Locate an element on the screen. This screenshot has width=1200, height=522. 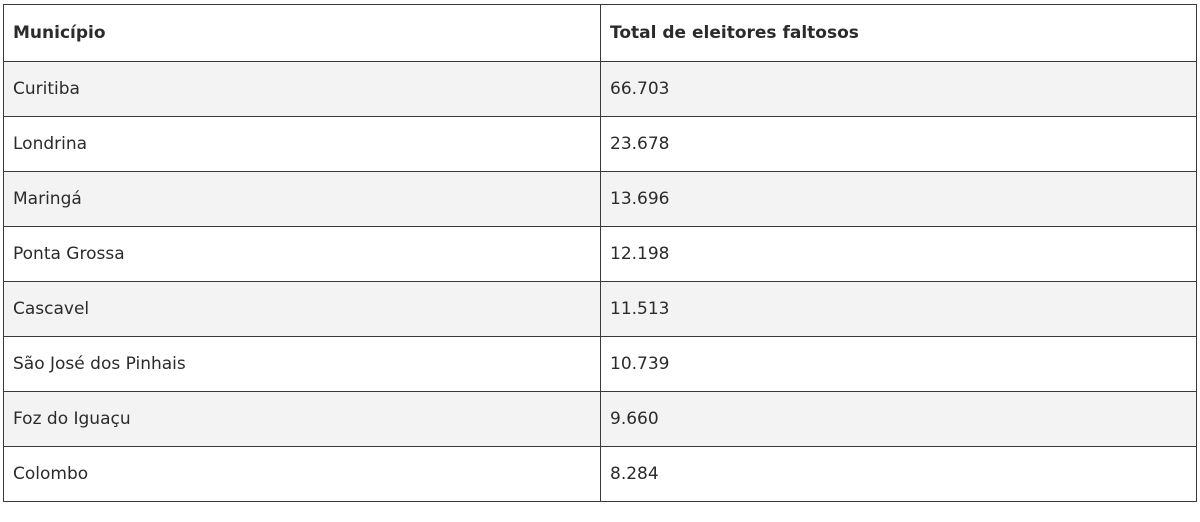
cell-municipio: Londrina is located at coordinates (302, 144).